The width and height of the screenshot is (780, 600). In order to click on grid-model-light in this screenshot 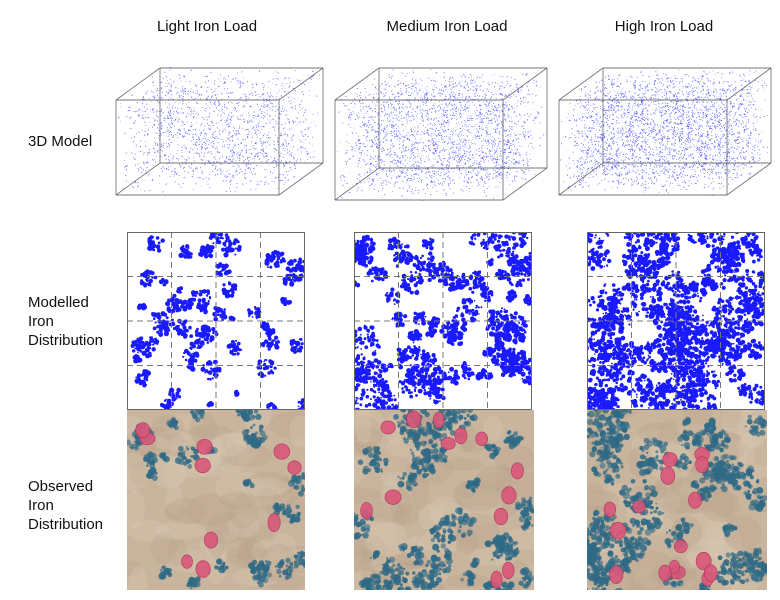, I will do `click(216, 321)`.